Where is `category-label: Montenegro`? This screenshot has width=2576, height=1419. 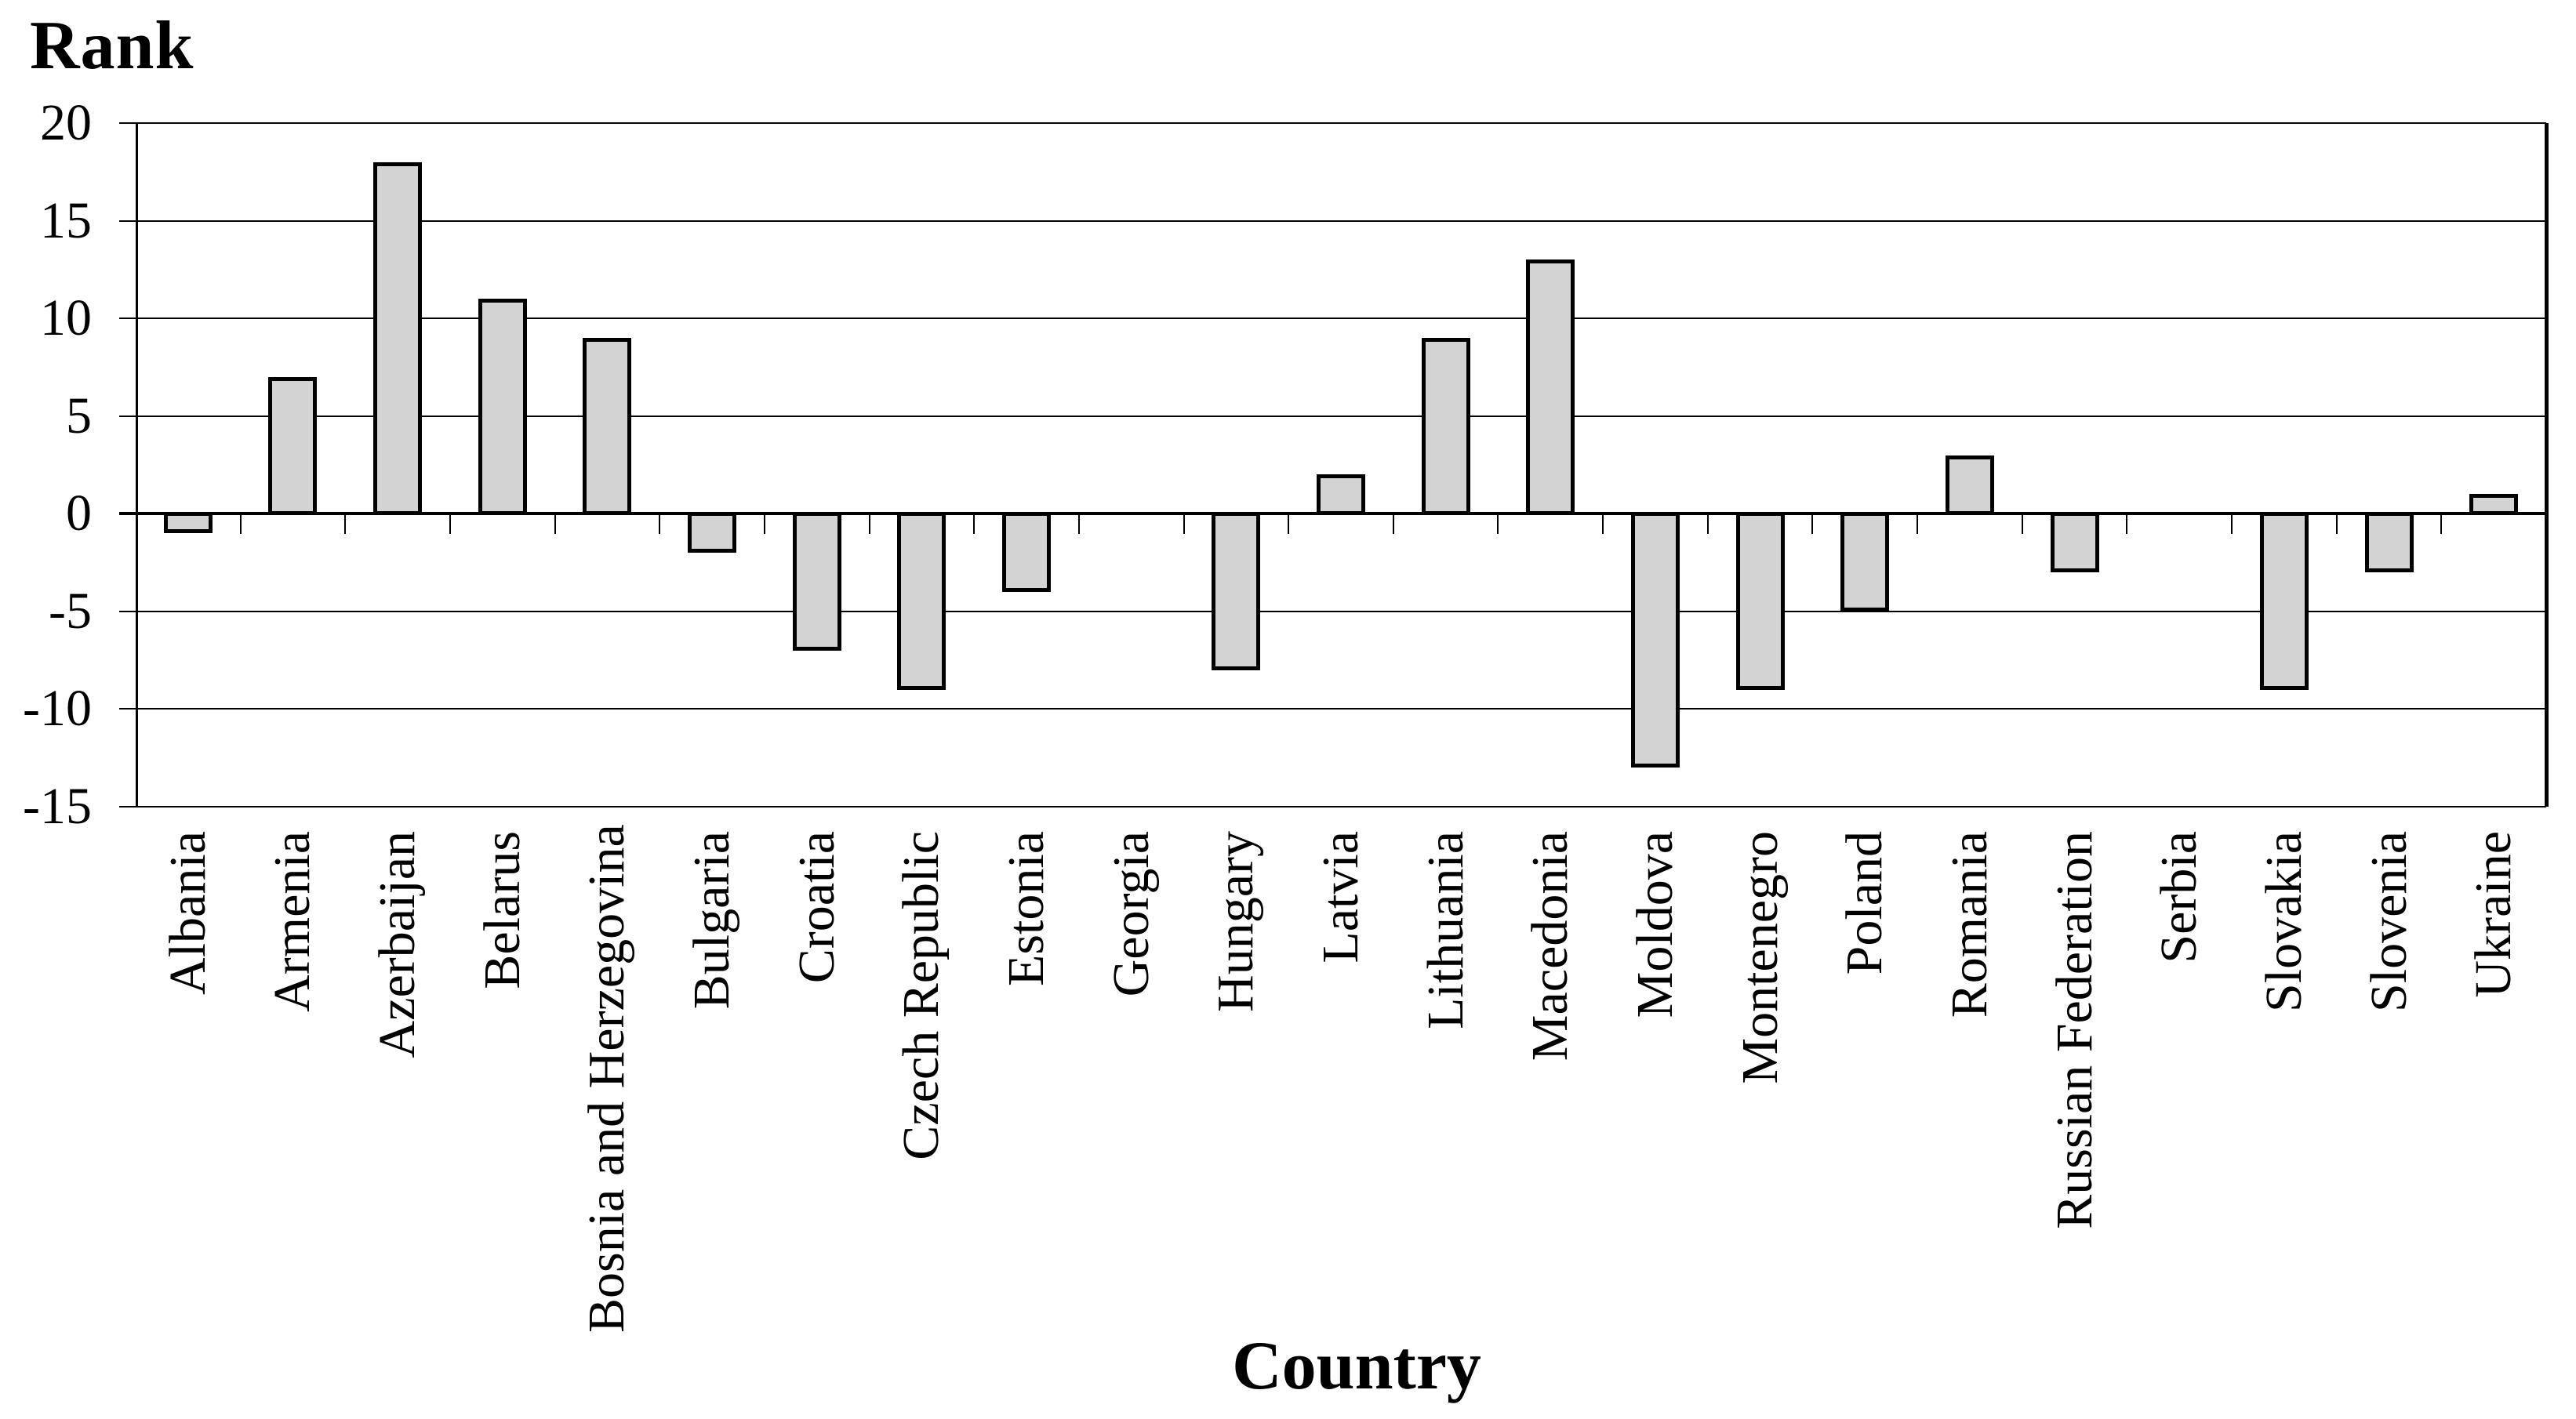
category-label: Montenegro is located at coordinates (1760, 957).